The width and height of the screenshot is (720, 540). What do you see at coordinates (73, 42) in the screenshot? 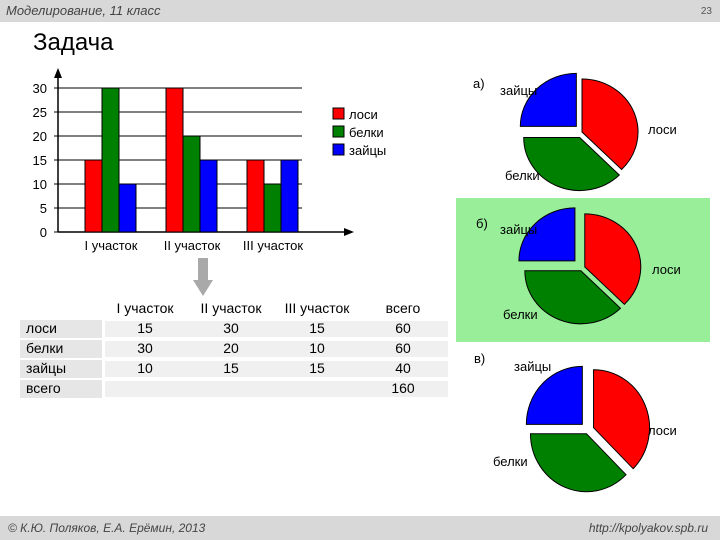
I see `slide-title: Задача` at bounding box center [73, 42].